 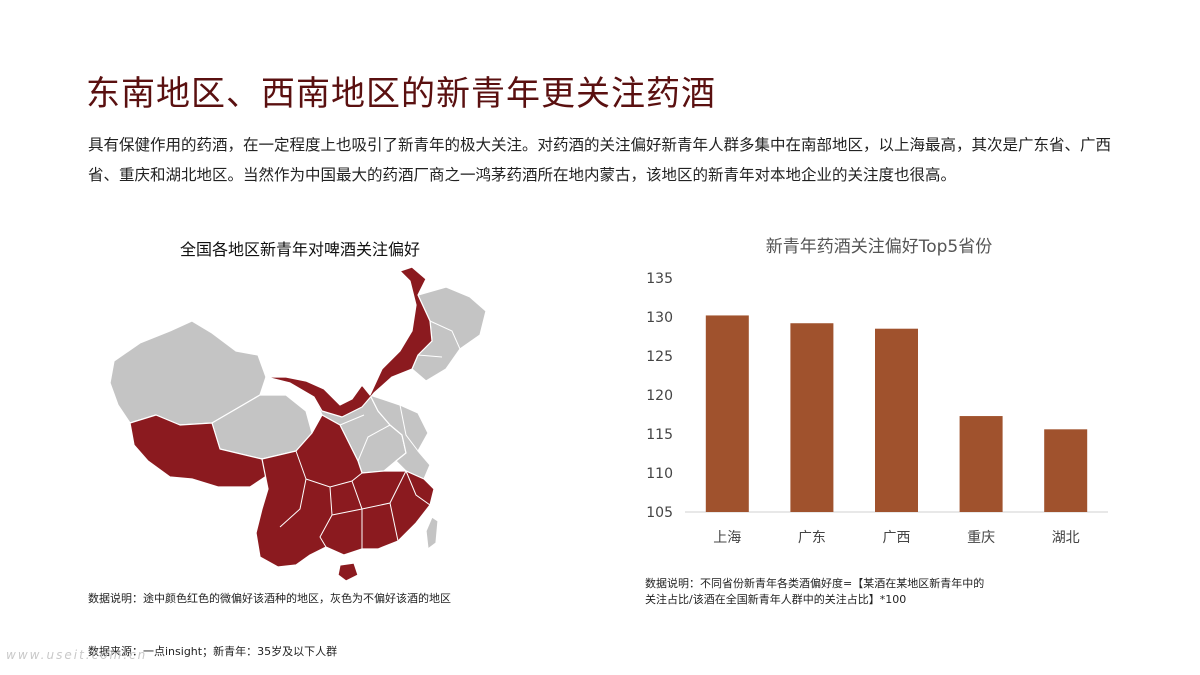 I want to click on x-tick-label: 重庆, so click(x=981, y=538).